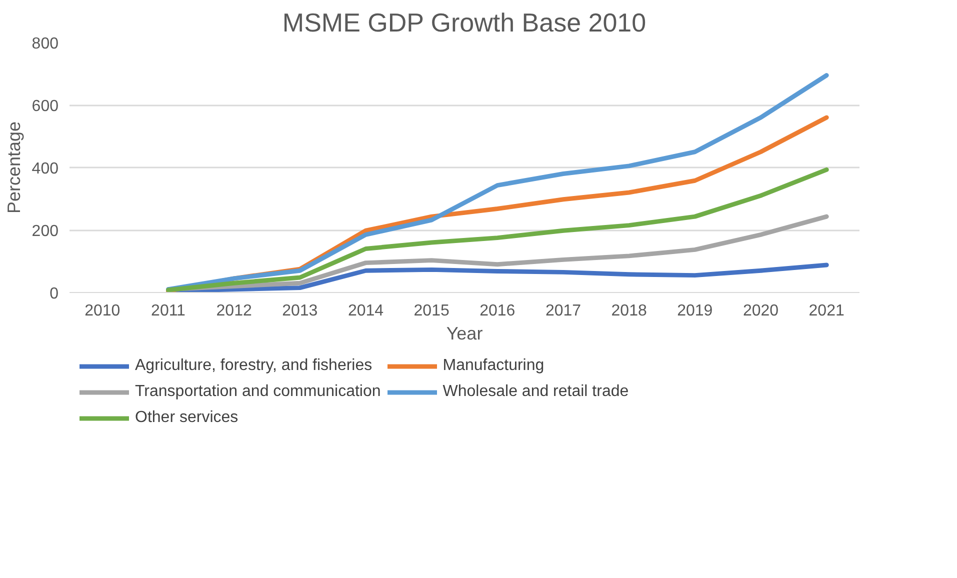 The width and height of the screenshot is (957, 578). I want to click on x-tick-label: 2019, so click(695, 311).